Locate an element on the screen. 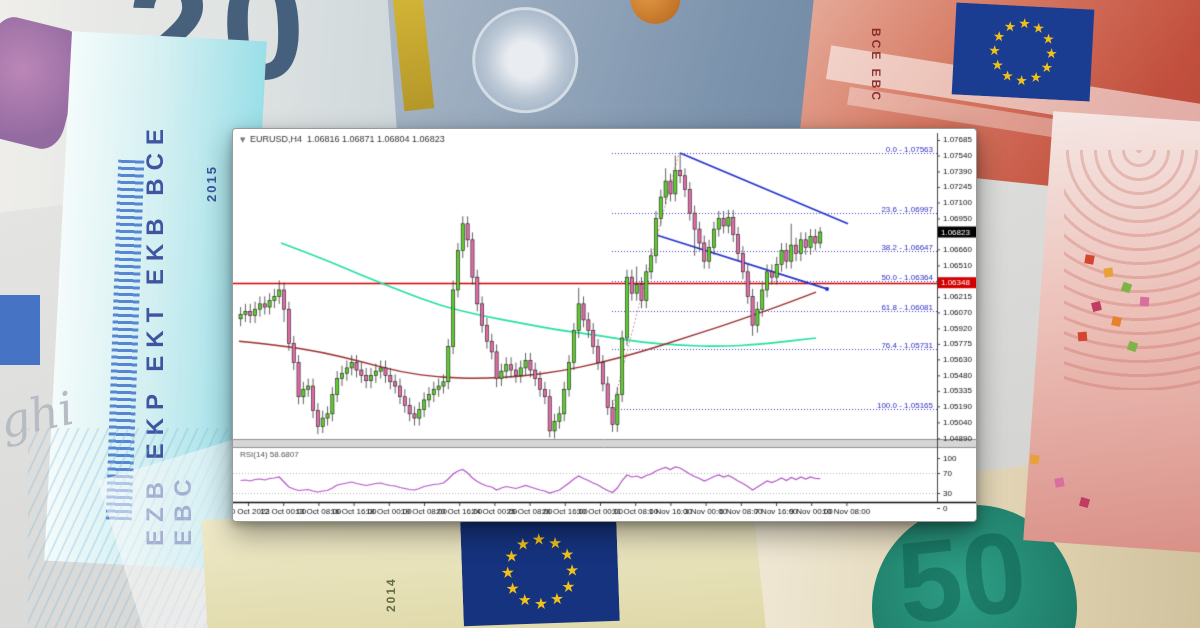  banknote-arches is located at coordinates (1132, 270).